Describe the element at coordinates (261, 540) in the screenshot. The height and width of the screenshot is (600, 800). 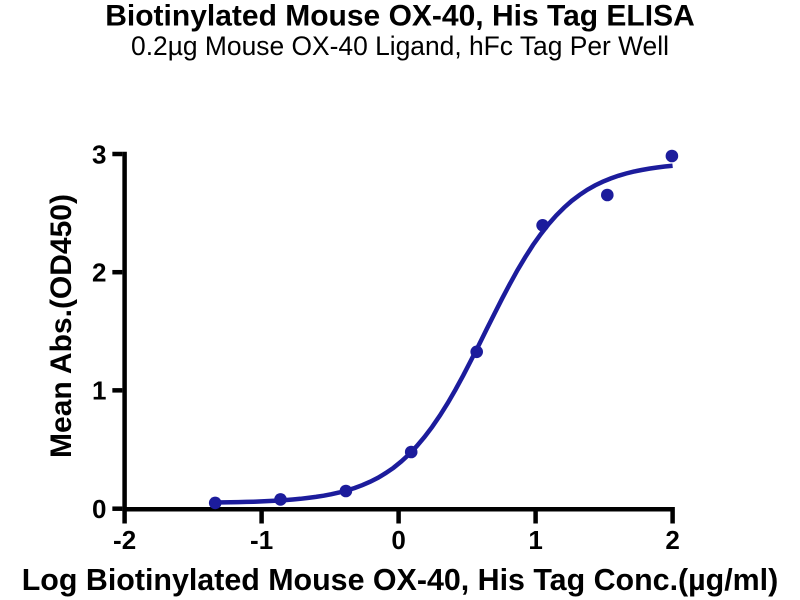
I see `svg-text: -1` at that location.